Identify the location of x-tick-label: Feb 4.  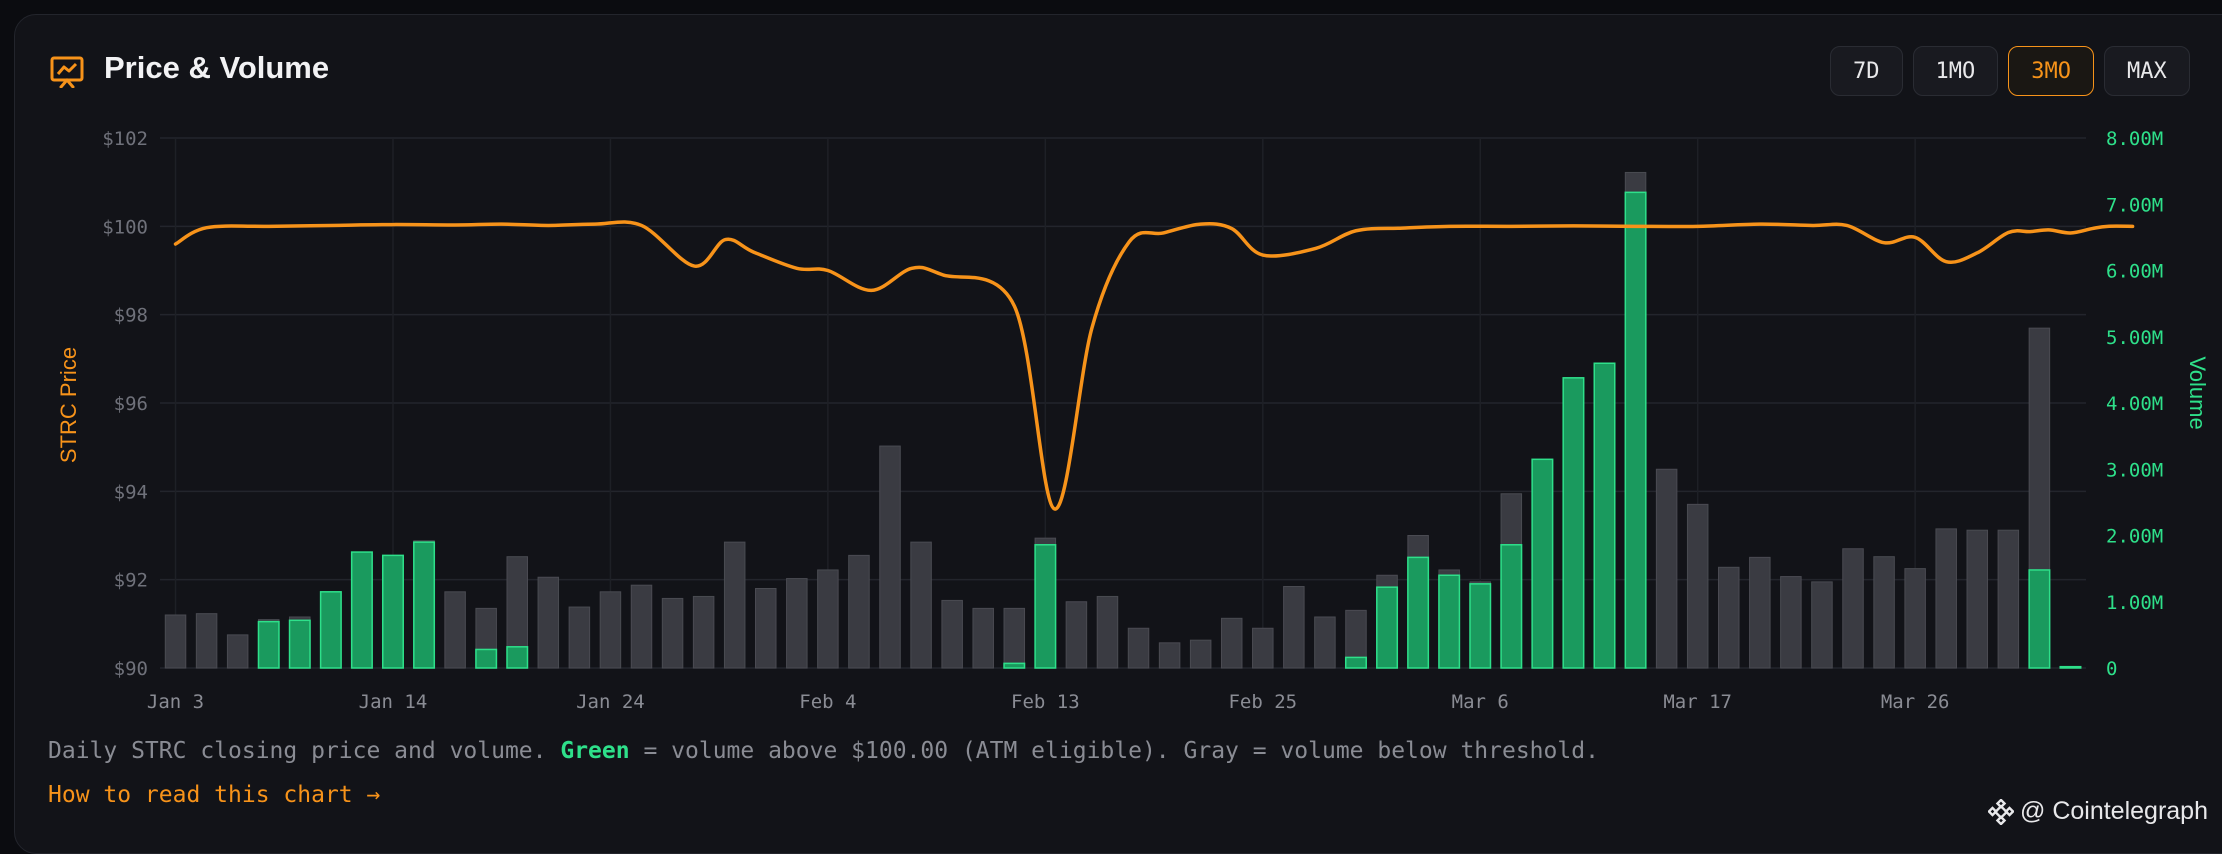
(827, 702).